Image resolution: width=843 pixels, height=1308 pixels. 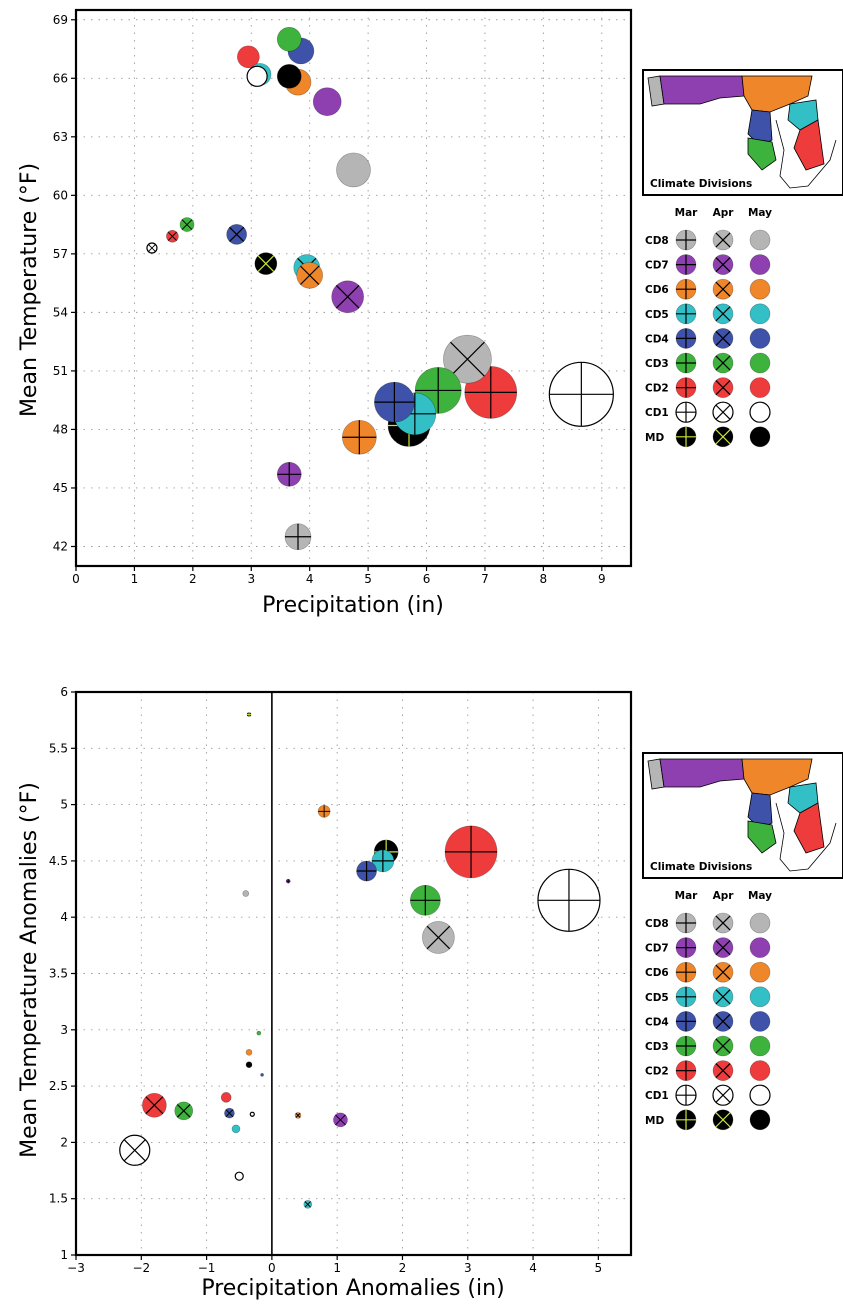 What do you see at coordinates (657, 339) in the screenshot?
I see `legend-row-label: CD4` at bounding box center [657, 339].